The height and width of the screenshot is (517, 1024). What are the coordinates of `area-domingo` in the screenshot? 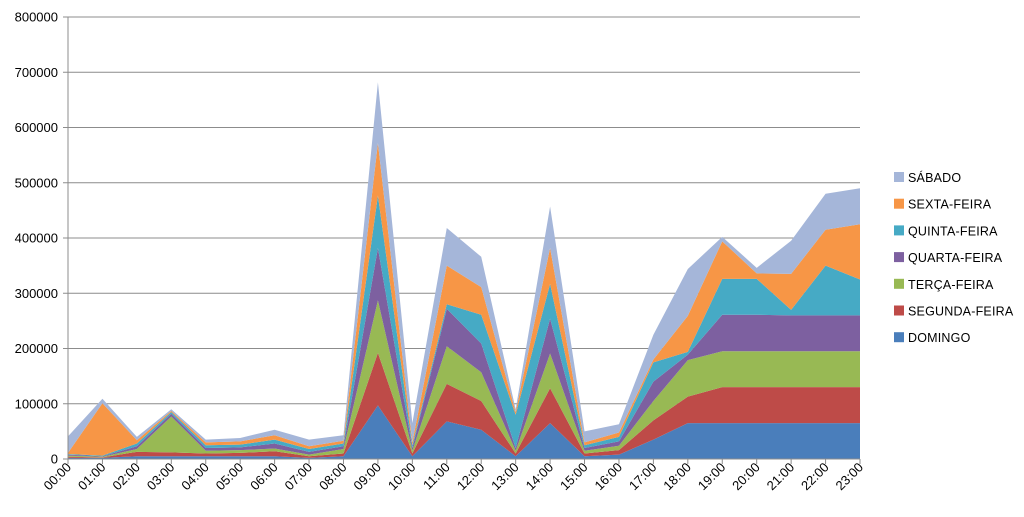 It's located at (464, 432).